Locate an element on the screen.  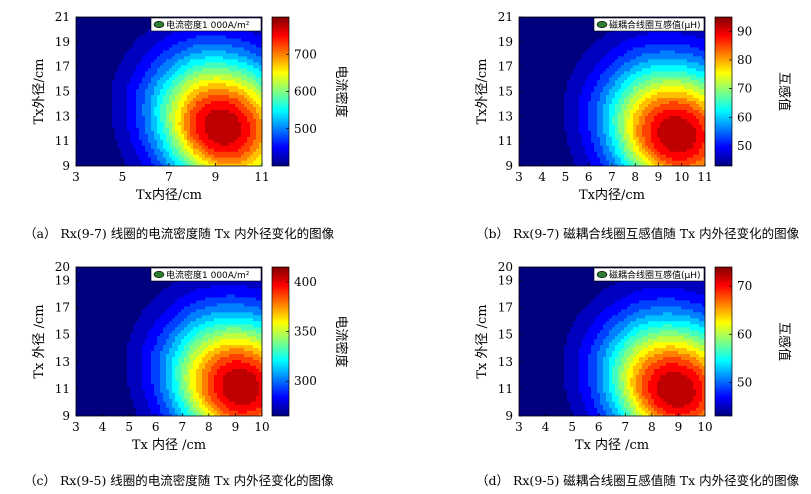
legend-b: 磁耦合线圈互感值(μH) is located at coordinates (649, 24).